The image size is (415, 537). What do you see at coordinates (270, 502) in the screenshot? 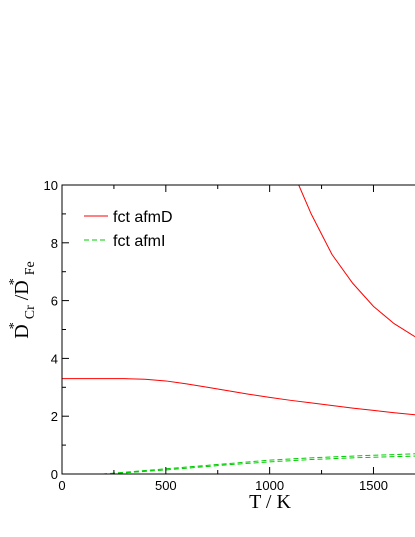
I see `x-axis-title: T / K` at bounding box center [270, 502].